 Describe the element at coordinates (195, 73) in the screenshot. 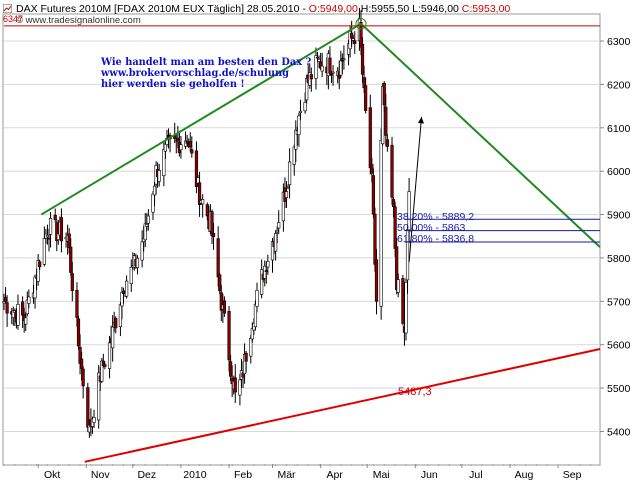

I see `promo-line-2: www.brokervorschlag.de/schulung` at that location.